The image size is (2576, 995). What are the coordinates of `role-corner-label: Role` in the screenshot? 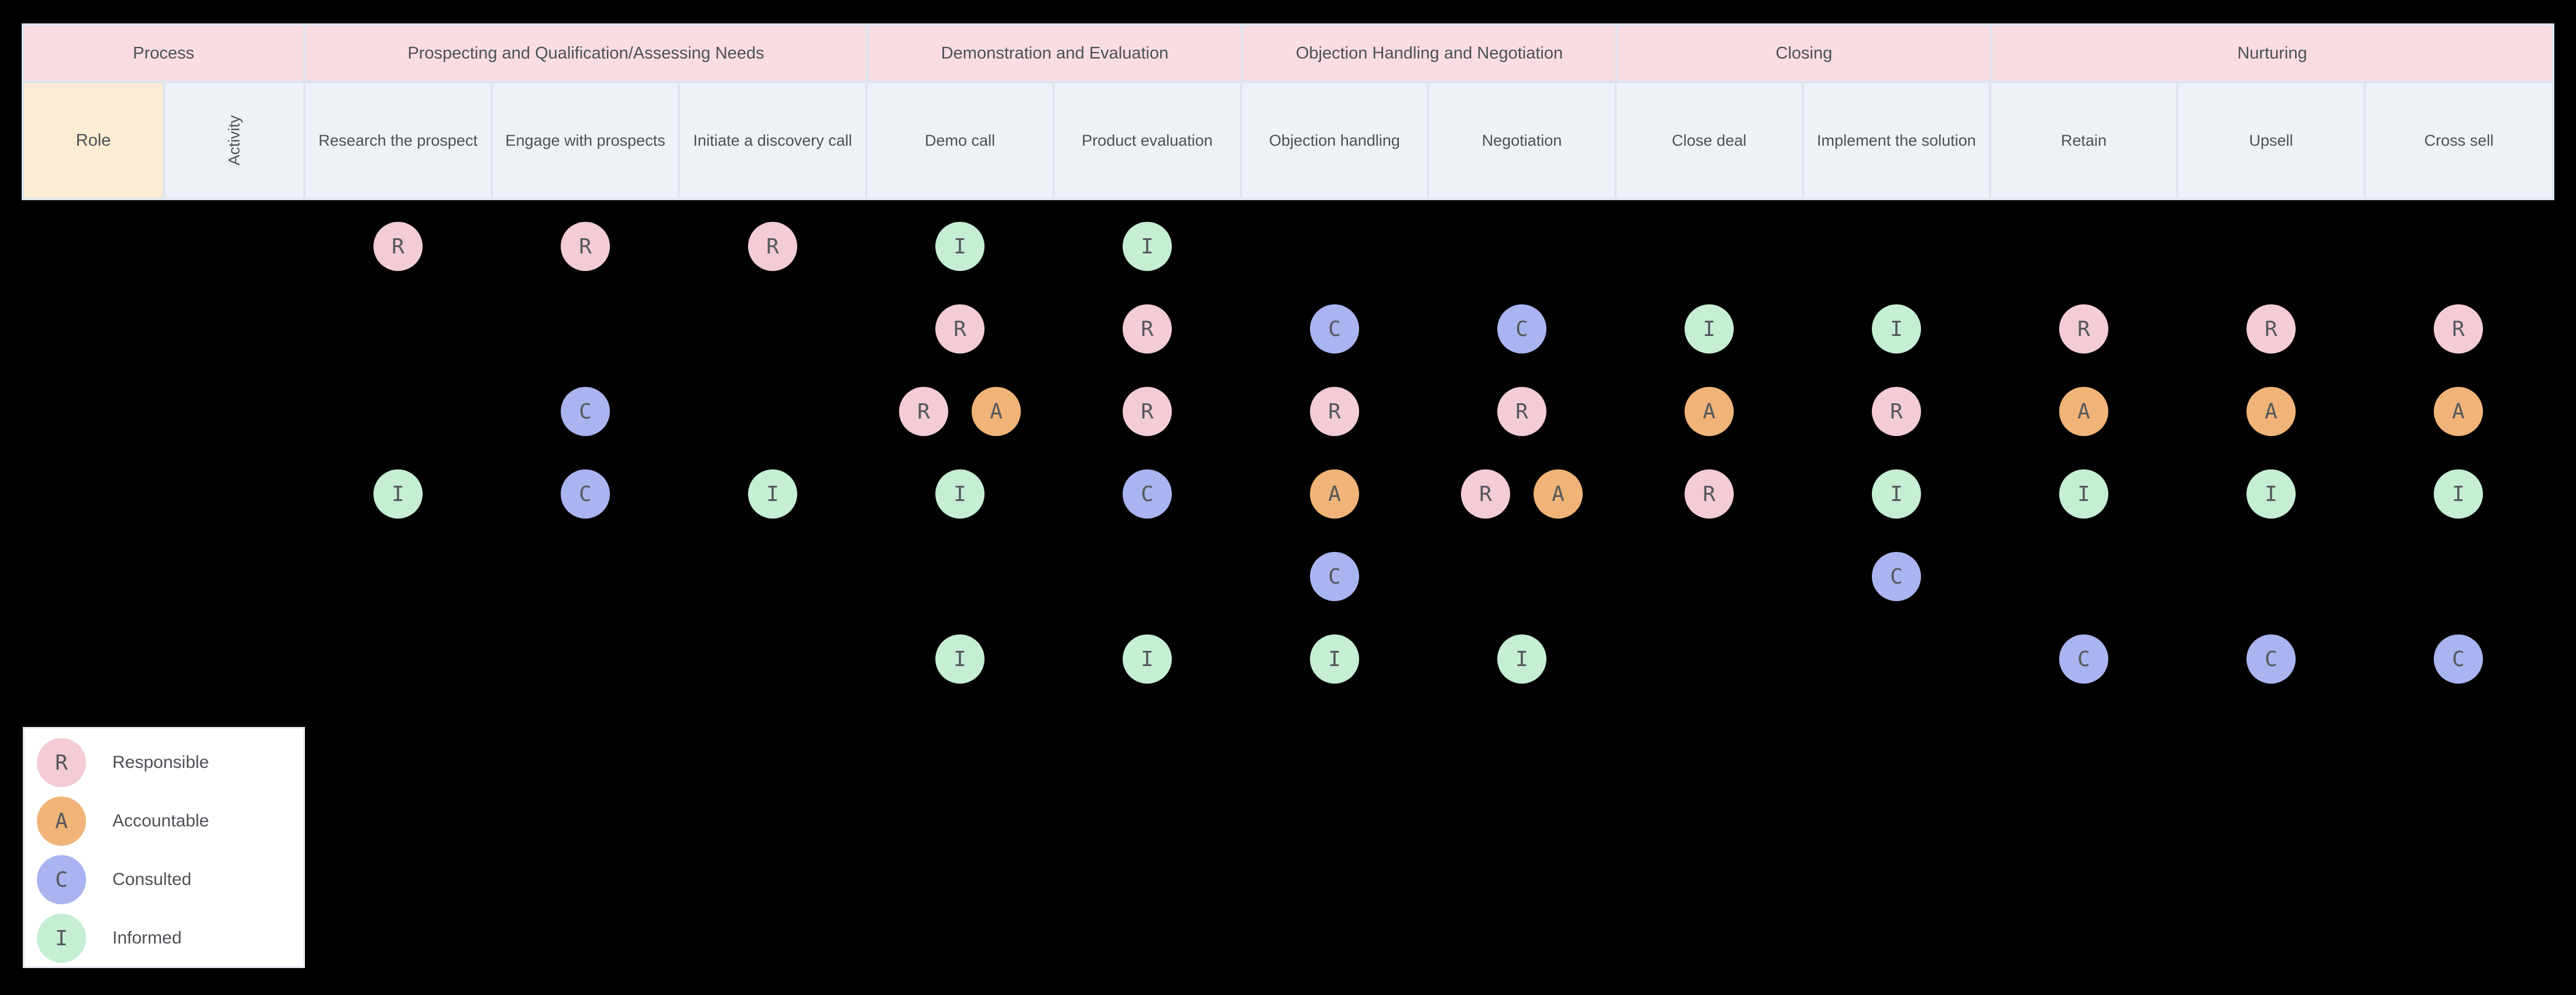 It's located at (94, 141).